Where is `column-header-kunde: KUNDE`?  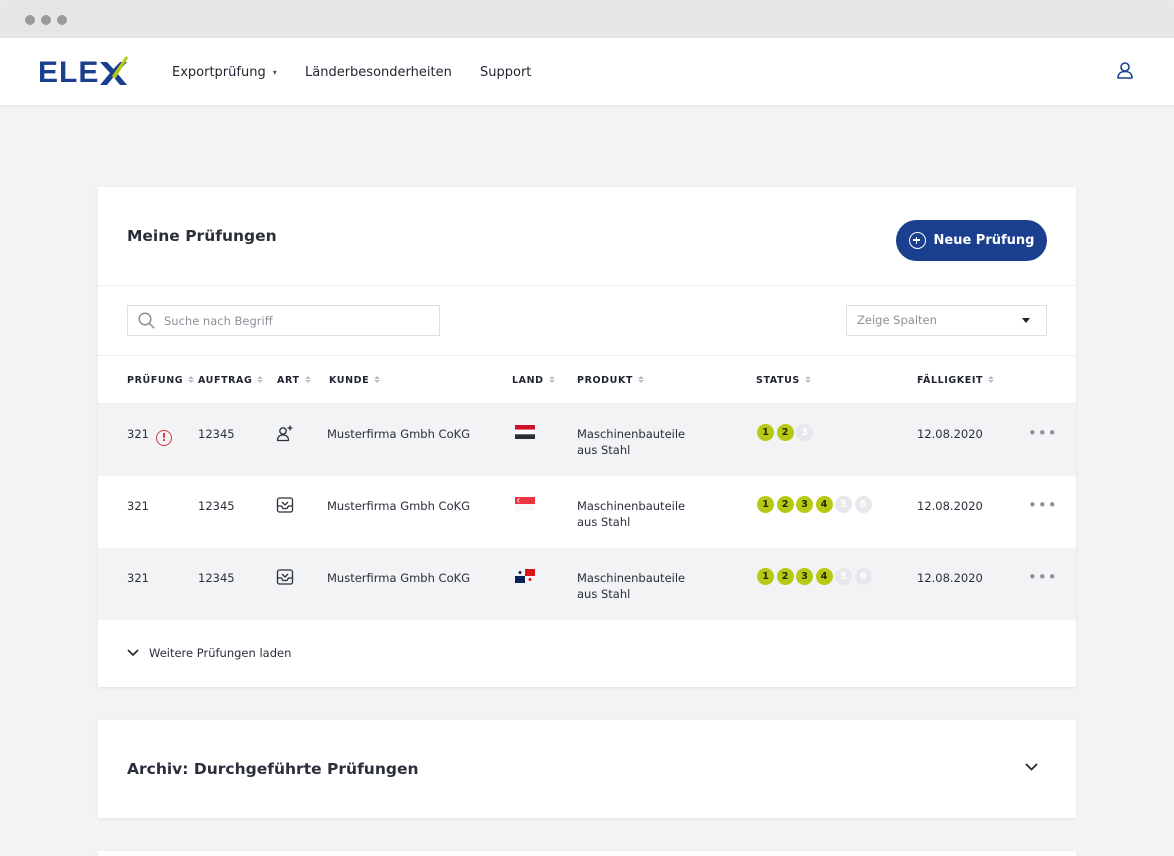
column-header-kunde: KUNDE is located at coordinates (355, 380).